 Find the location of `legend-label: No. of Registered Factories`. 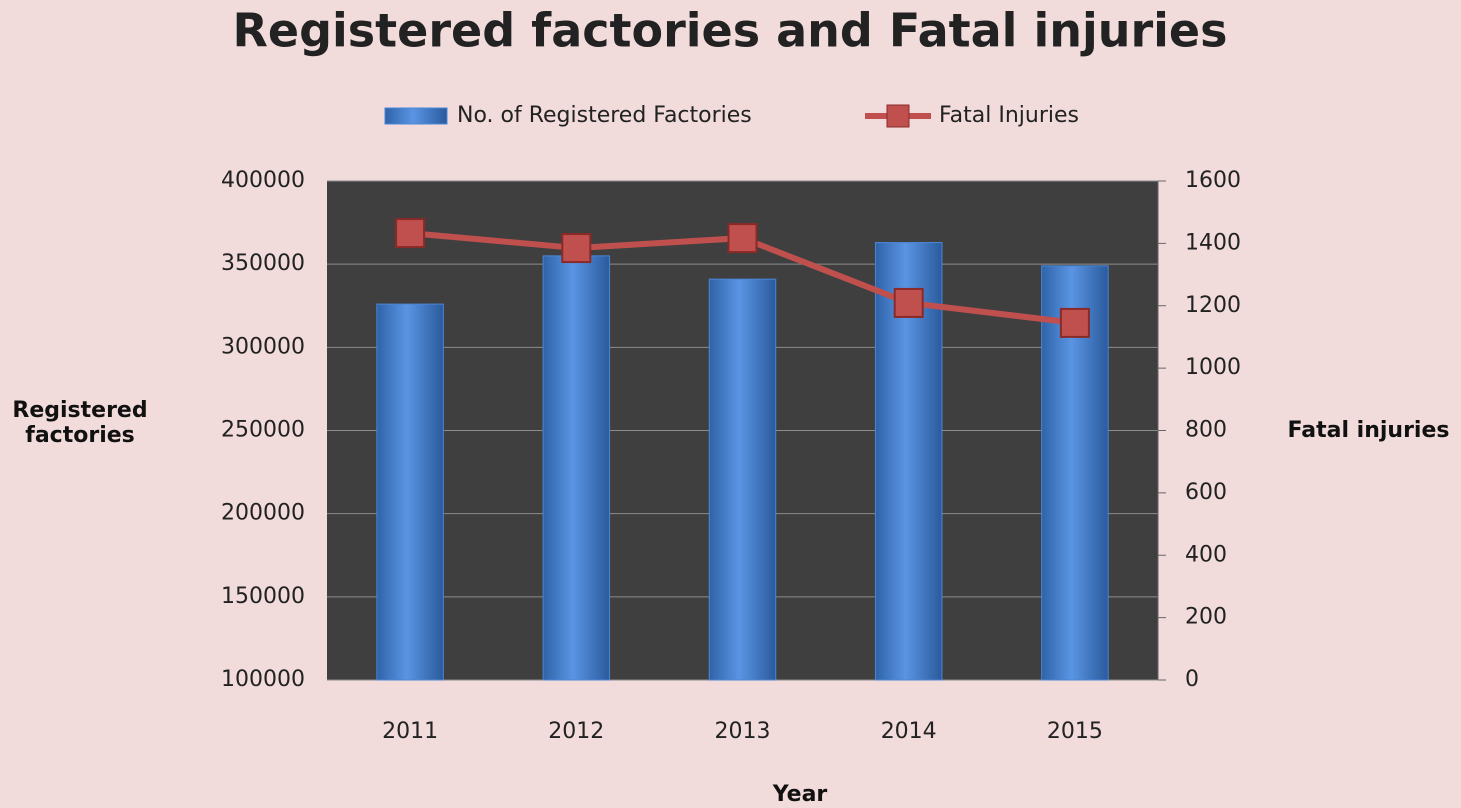

legend-label: No. of Registered Factories is located at coordinates (604, 115).